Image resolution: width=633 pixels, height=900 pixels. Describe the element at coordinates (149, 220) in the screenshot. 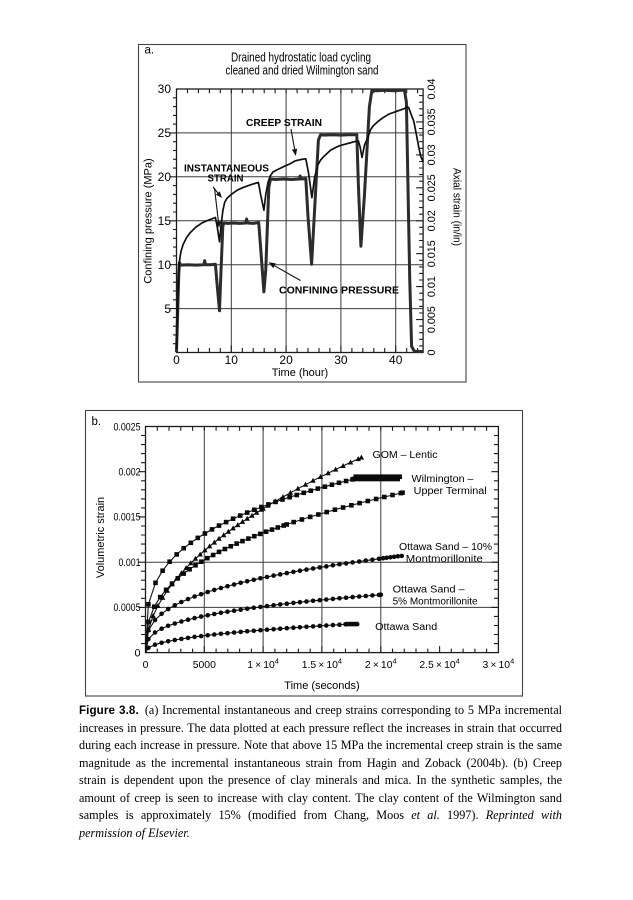

I see `svg-text: Confining pressure (MPa)` at that location.